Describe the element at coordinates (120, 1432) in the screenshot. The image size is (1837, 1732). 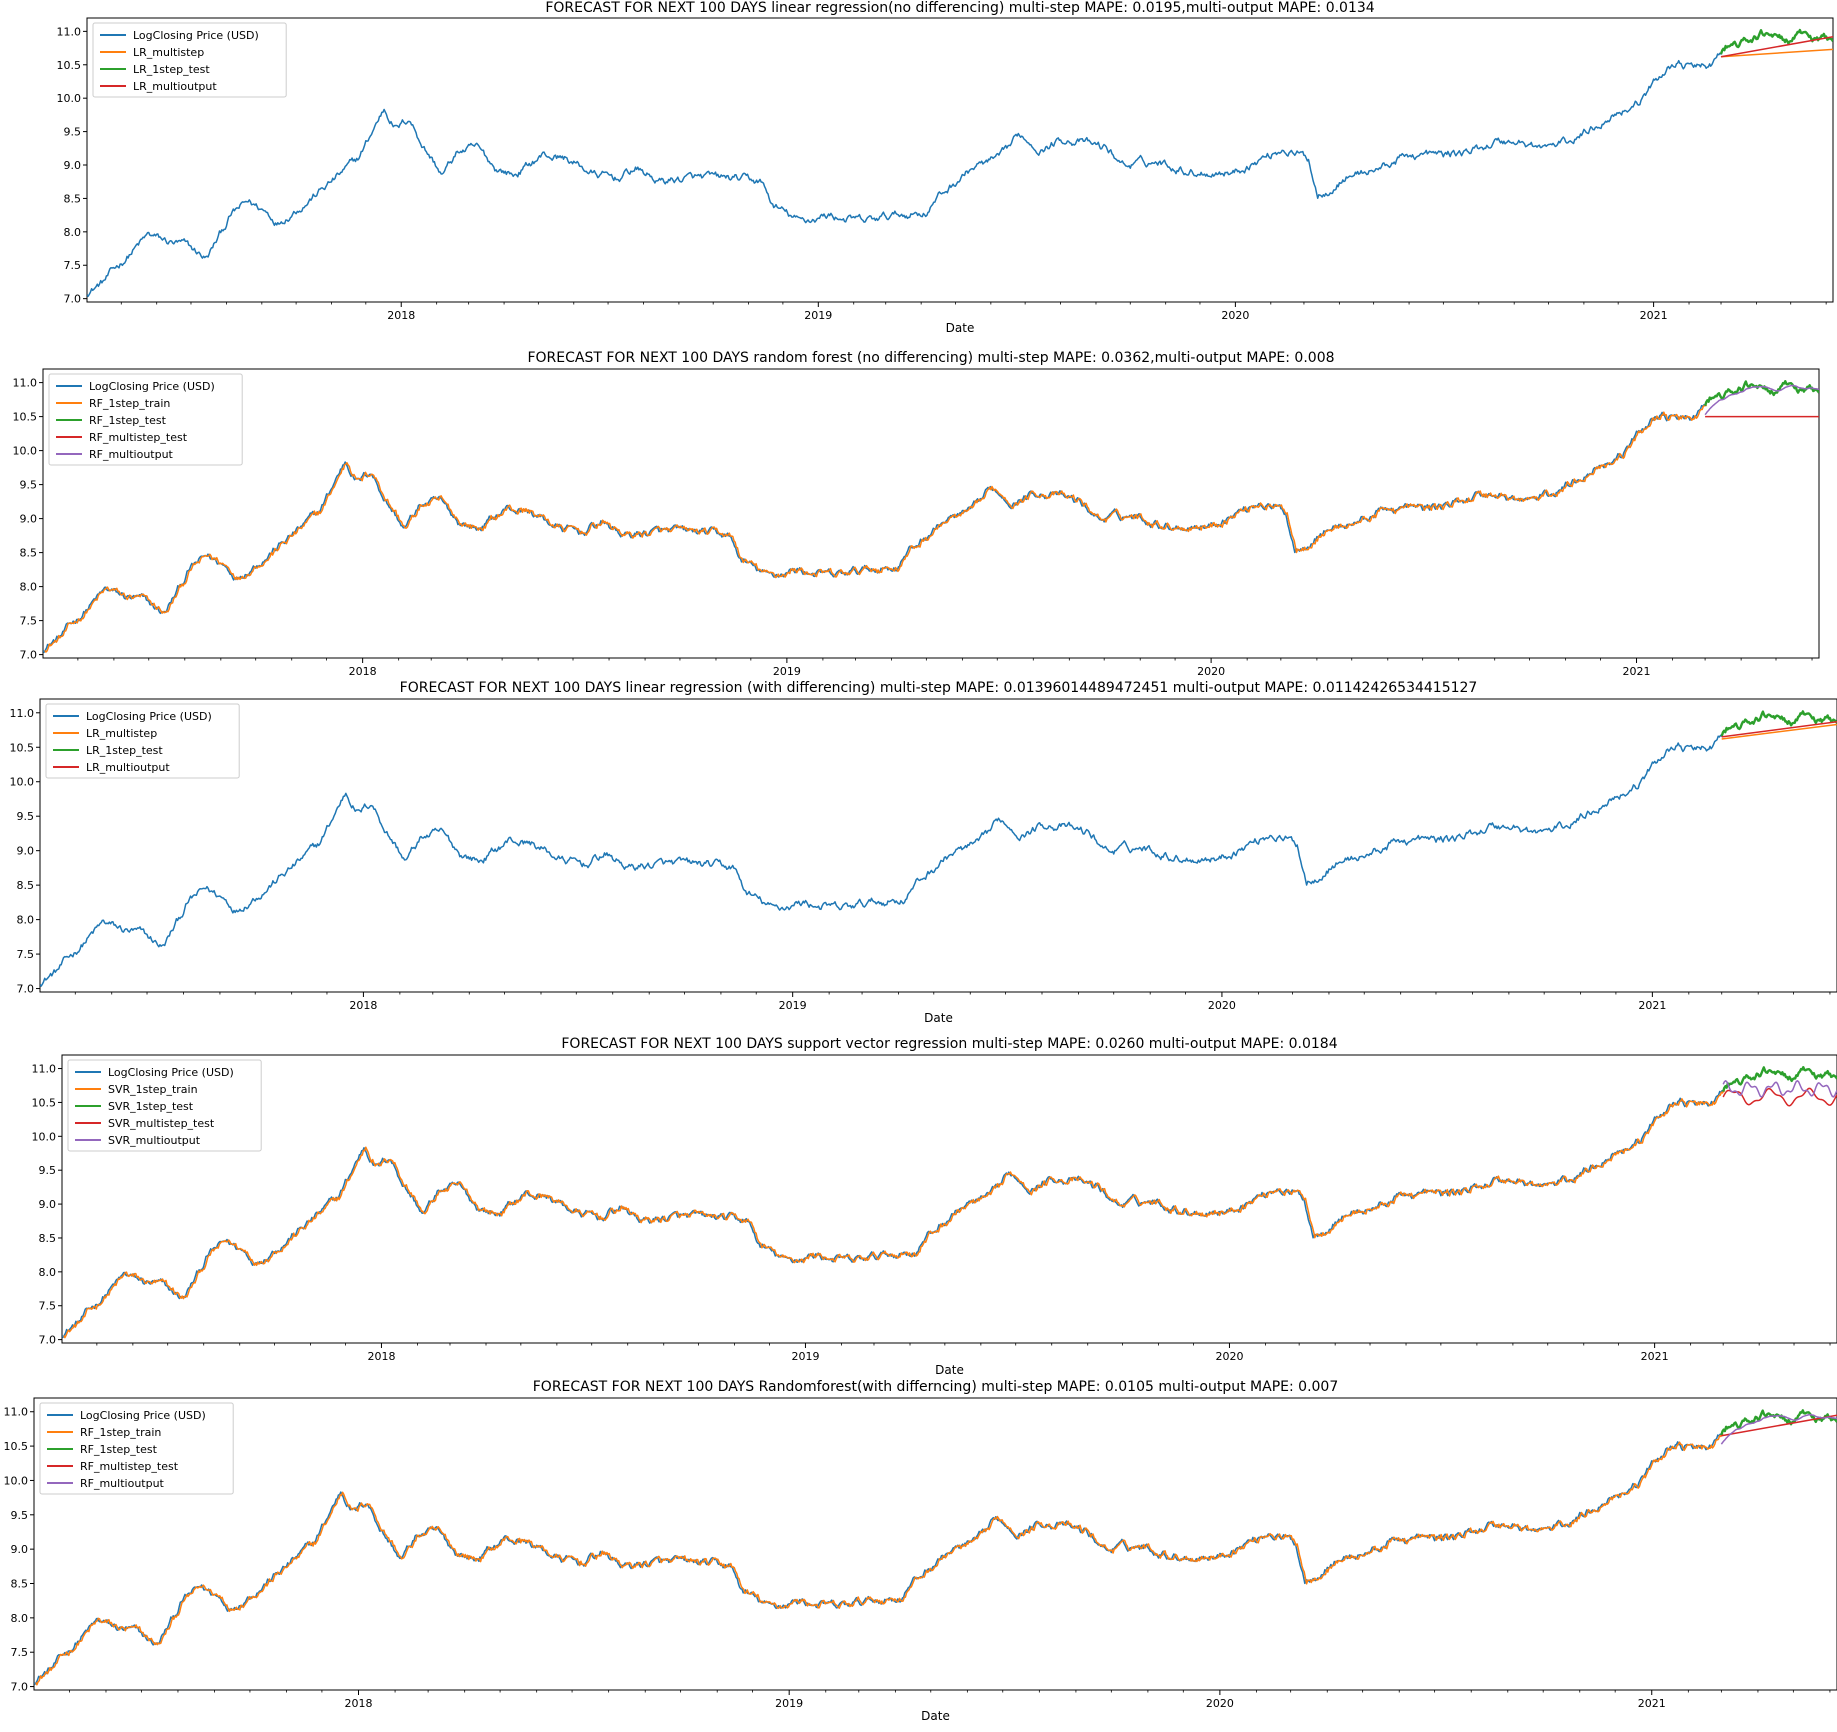
I see `legend-label: RF_1step_train` at that location.